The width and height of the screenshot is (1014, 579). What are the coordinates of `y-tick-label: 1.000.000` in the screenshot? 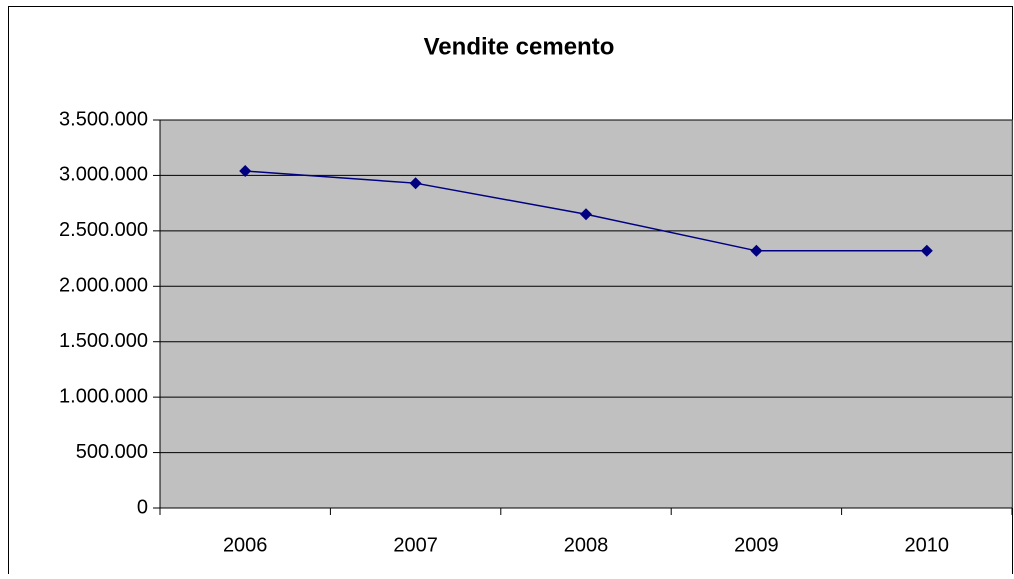 It's located at (103, 396).